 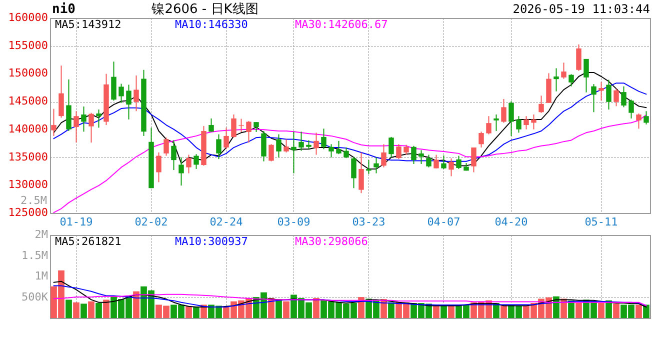 I want to click on y-tick-label: 2M, so click(x=41, y=234).